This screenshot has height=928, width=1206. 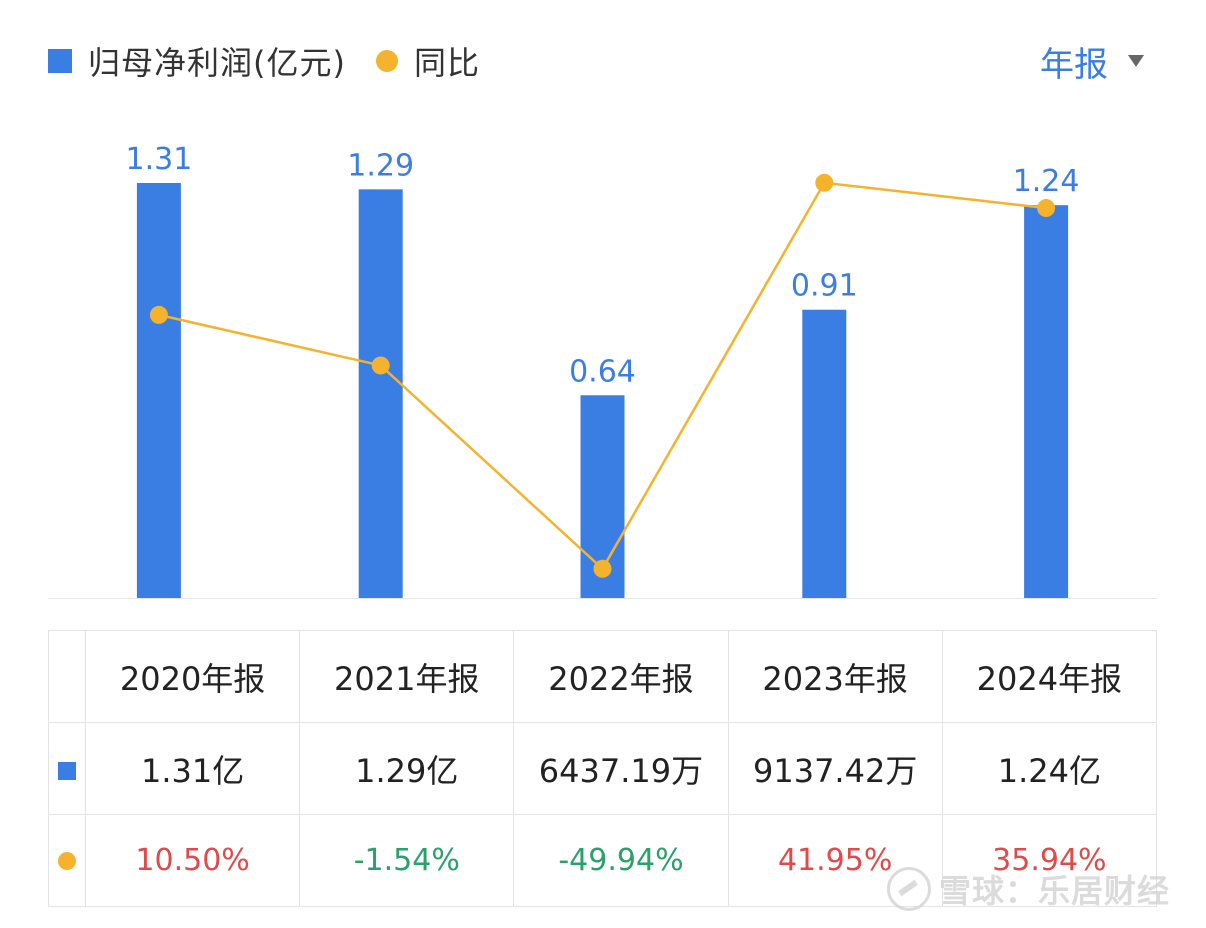 I want to click on table-cell-profit: 1.31亿, so click(x=192, y=768).